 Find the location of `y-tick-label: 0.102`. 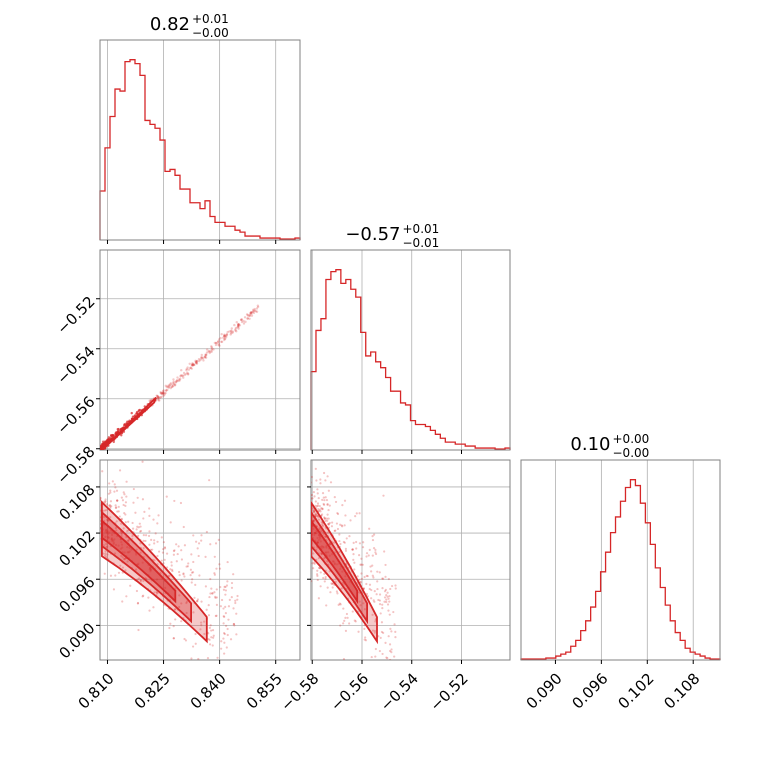

y-tick-label: 0.102 is located at coordinates (76, 548).